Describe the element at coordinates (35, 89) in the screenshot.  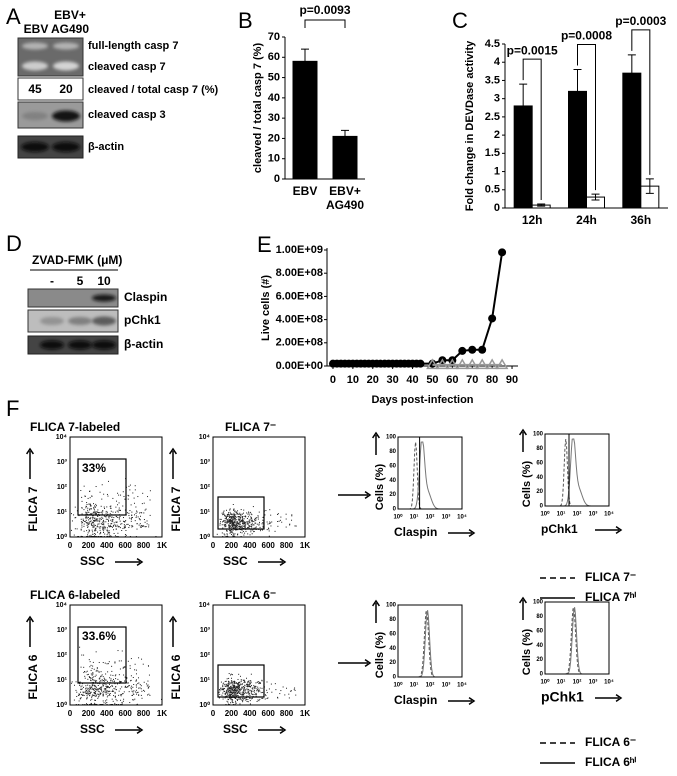
I see `ratio-value: 45` at that location.